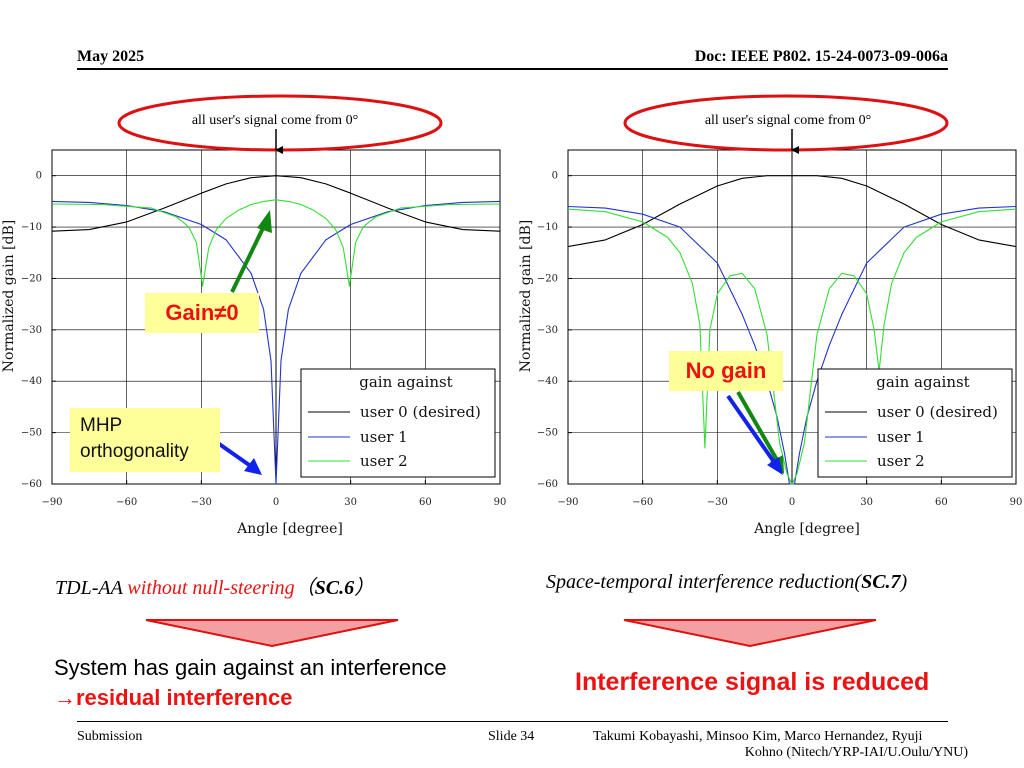  I want to click on gain-nonzero-note: Gain≠0, so click(202, 313).